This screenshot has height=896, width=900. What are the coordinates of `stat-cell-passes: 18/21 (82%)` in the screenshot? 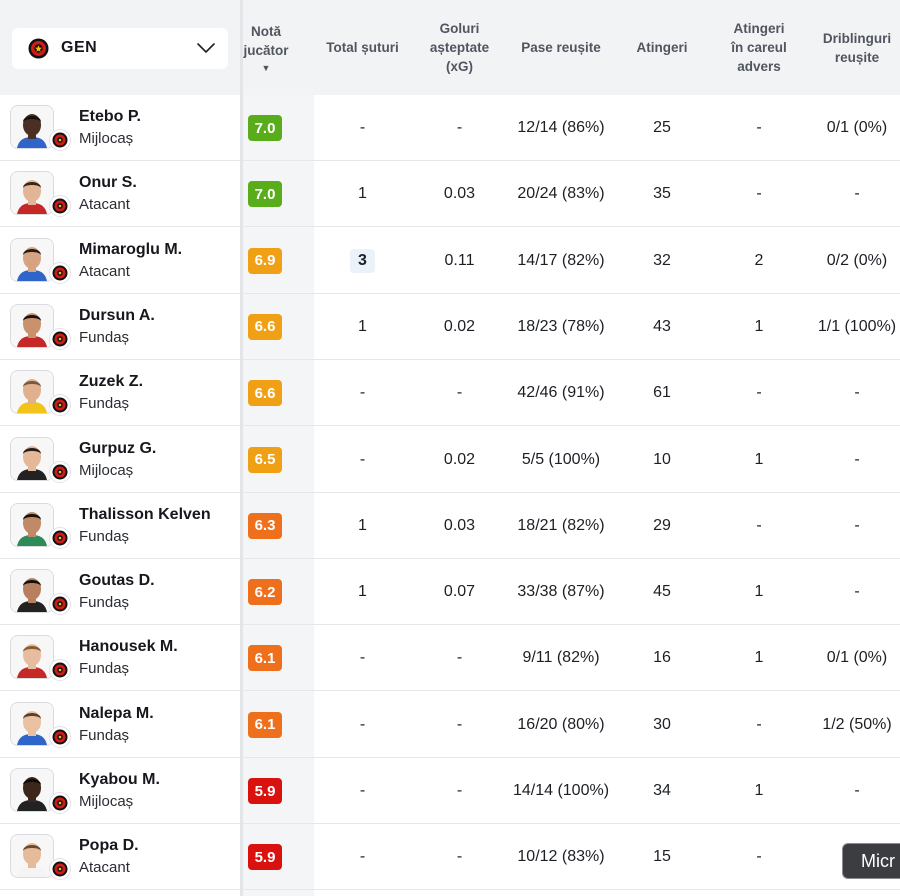 It's located at (561, 526).